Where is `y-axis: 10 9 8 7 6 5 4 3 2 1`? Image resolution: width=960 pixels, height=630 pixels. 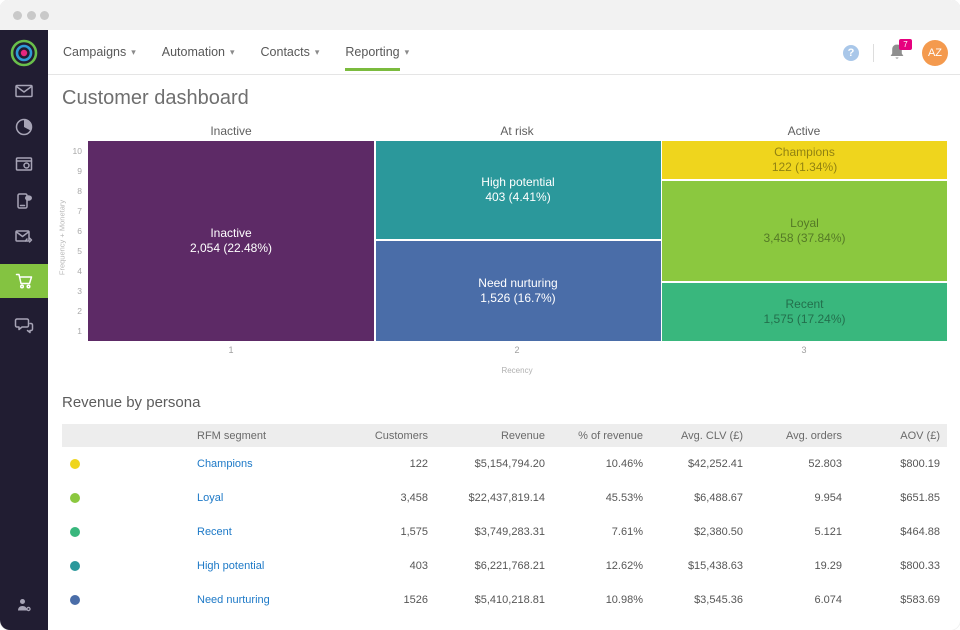 y-axis: 10 9 8 7 6 5 4 3 2 1 is located at coordinates (65, 241).